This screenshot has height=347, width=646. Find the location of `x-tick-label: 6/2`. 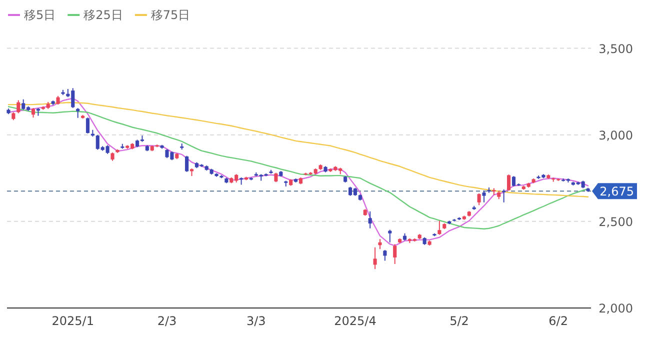

x-tick-label: 6/2 is located at coordinates (558, 321).